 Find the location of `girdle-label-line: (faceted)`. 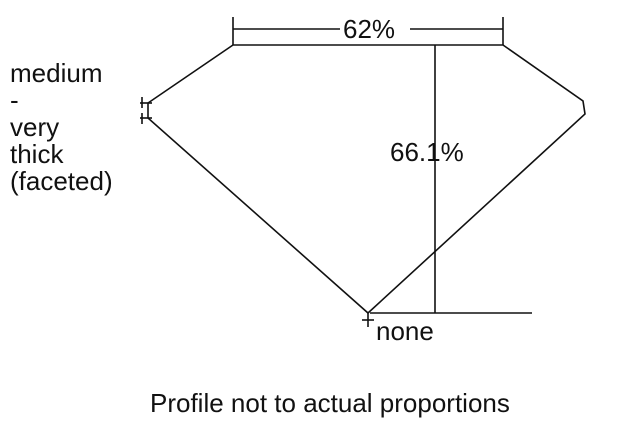

girdle-label-line: (faceted) is located at coordinates (61, 181).